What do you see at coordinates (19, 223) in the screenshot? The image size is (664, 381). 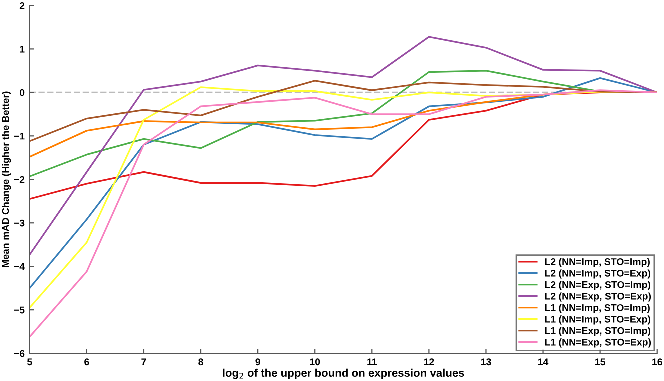 I see `y-tick-label: −3` at bounding box center [19, 223].